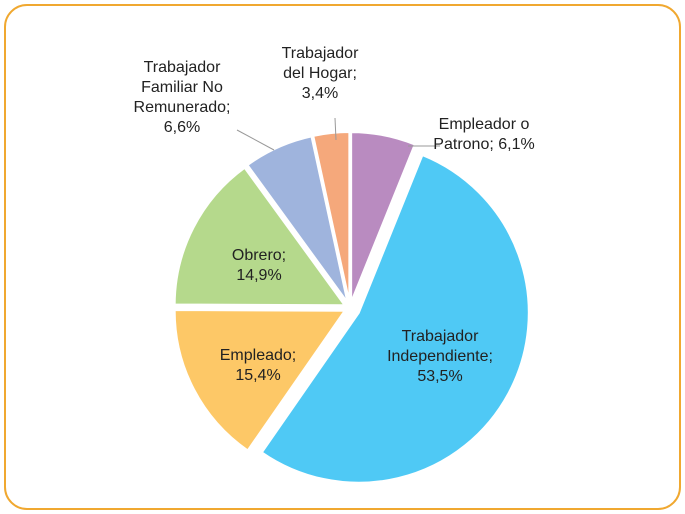  Describe the element at coordinates (258, 355) in the screenshot. I see `category-label: Empleado;` at that location.